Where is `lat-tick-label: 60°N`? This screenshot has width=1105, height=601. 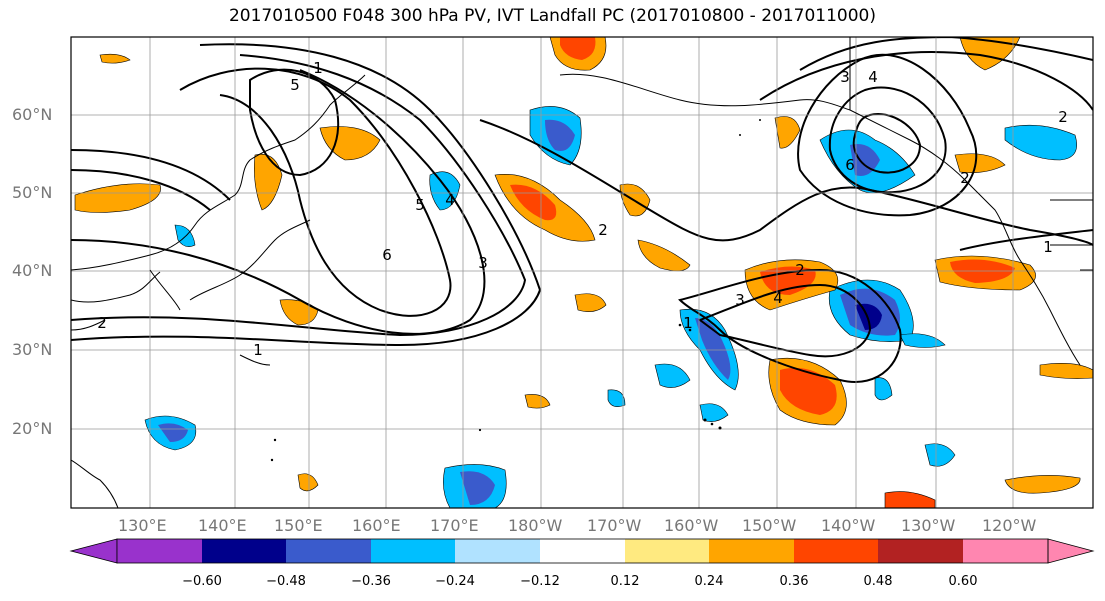
lat-tick-label: 60°N is located at coordinates (32, 114).